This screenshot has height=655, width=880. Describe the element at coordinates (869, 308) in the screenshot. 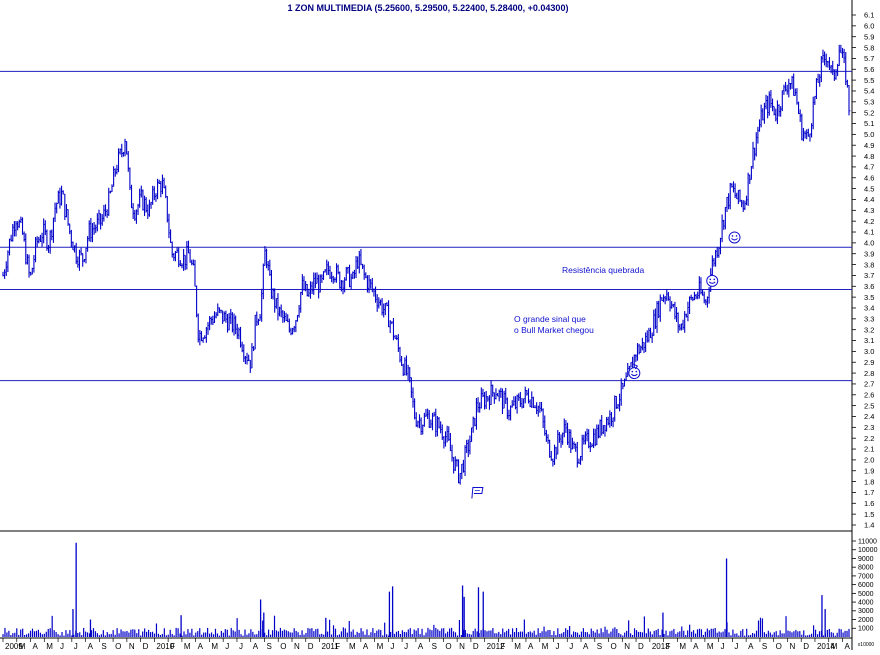

I see `price-tick-label: 3.4` at that location.